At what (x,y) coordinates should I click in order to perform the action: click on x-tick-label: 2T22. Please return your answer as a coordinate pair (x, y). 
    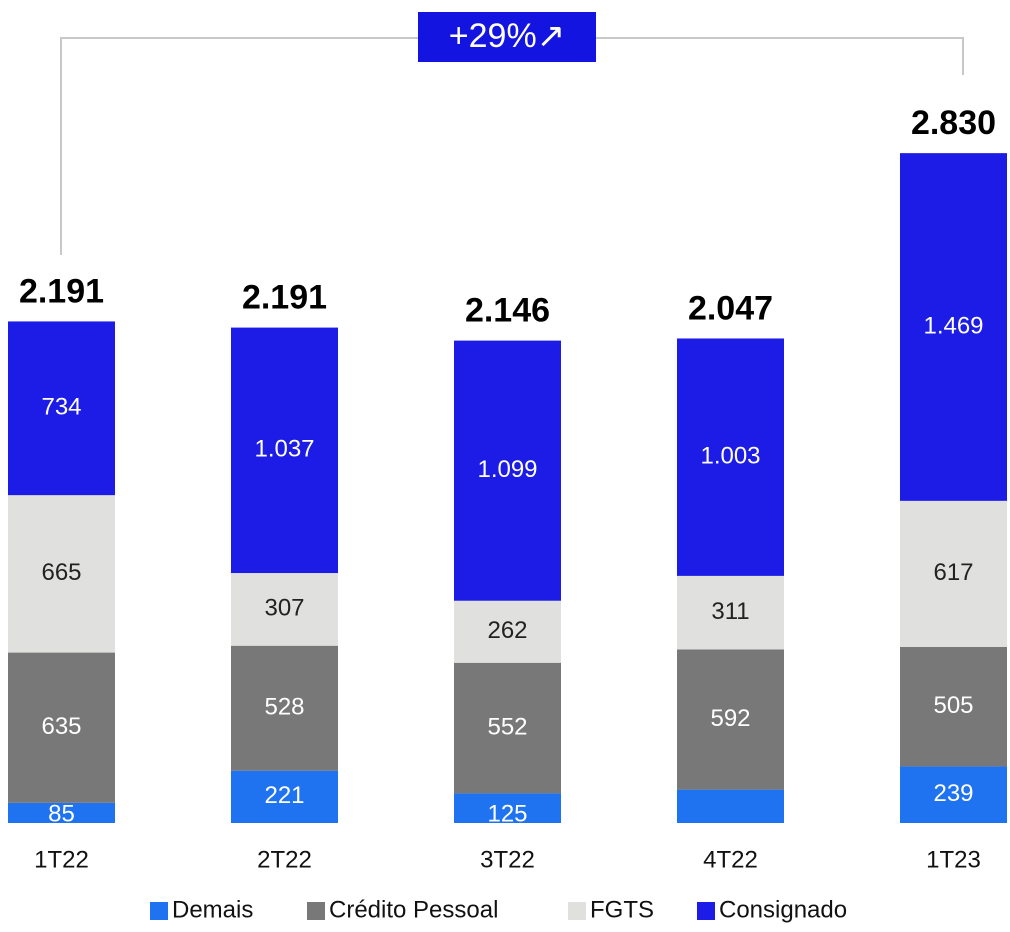
    Looking at the image, I should click on (284, 859).